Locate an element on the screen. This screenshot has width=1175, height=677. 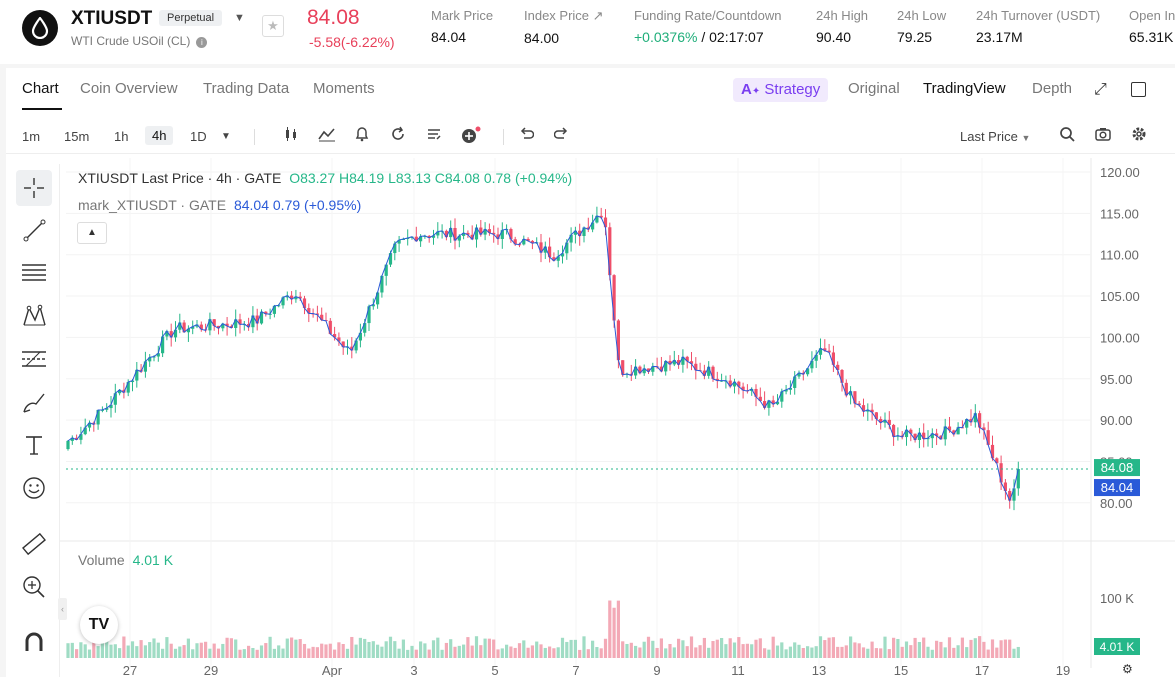
tradingview-logo-icon: TV is located at coordinates (99, 625).